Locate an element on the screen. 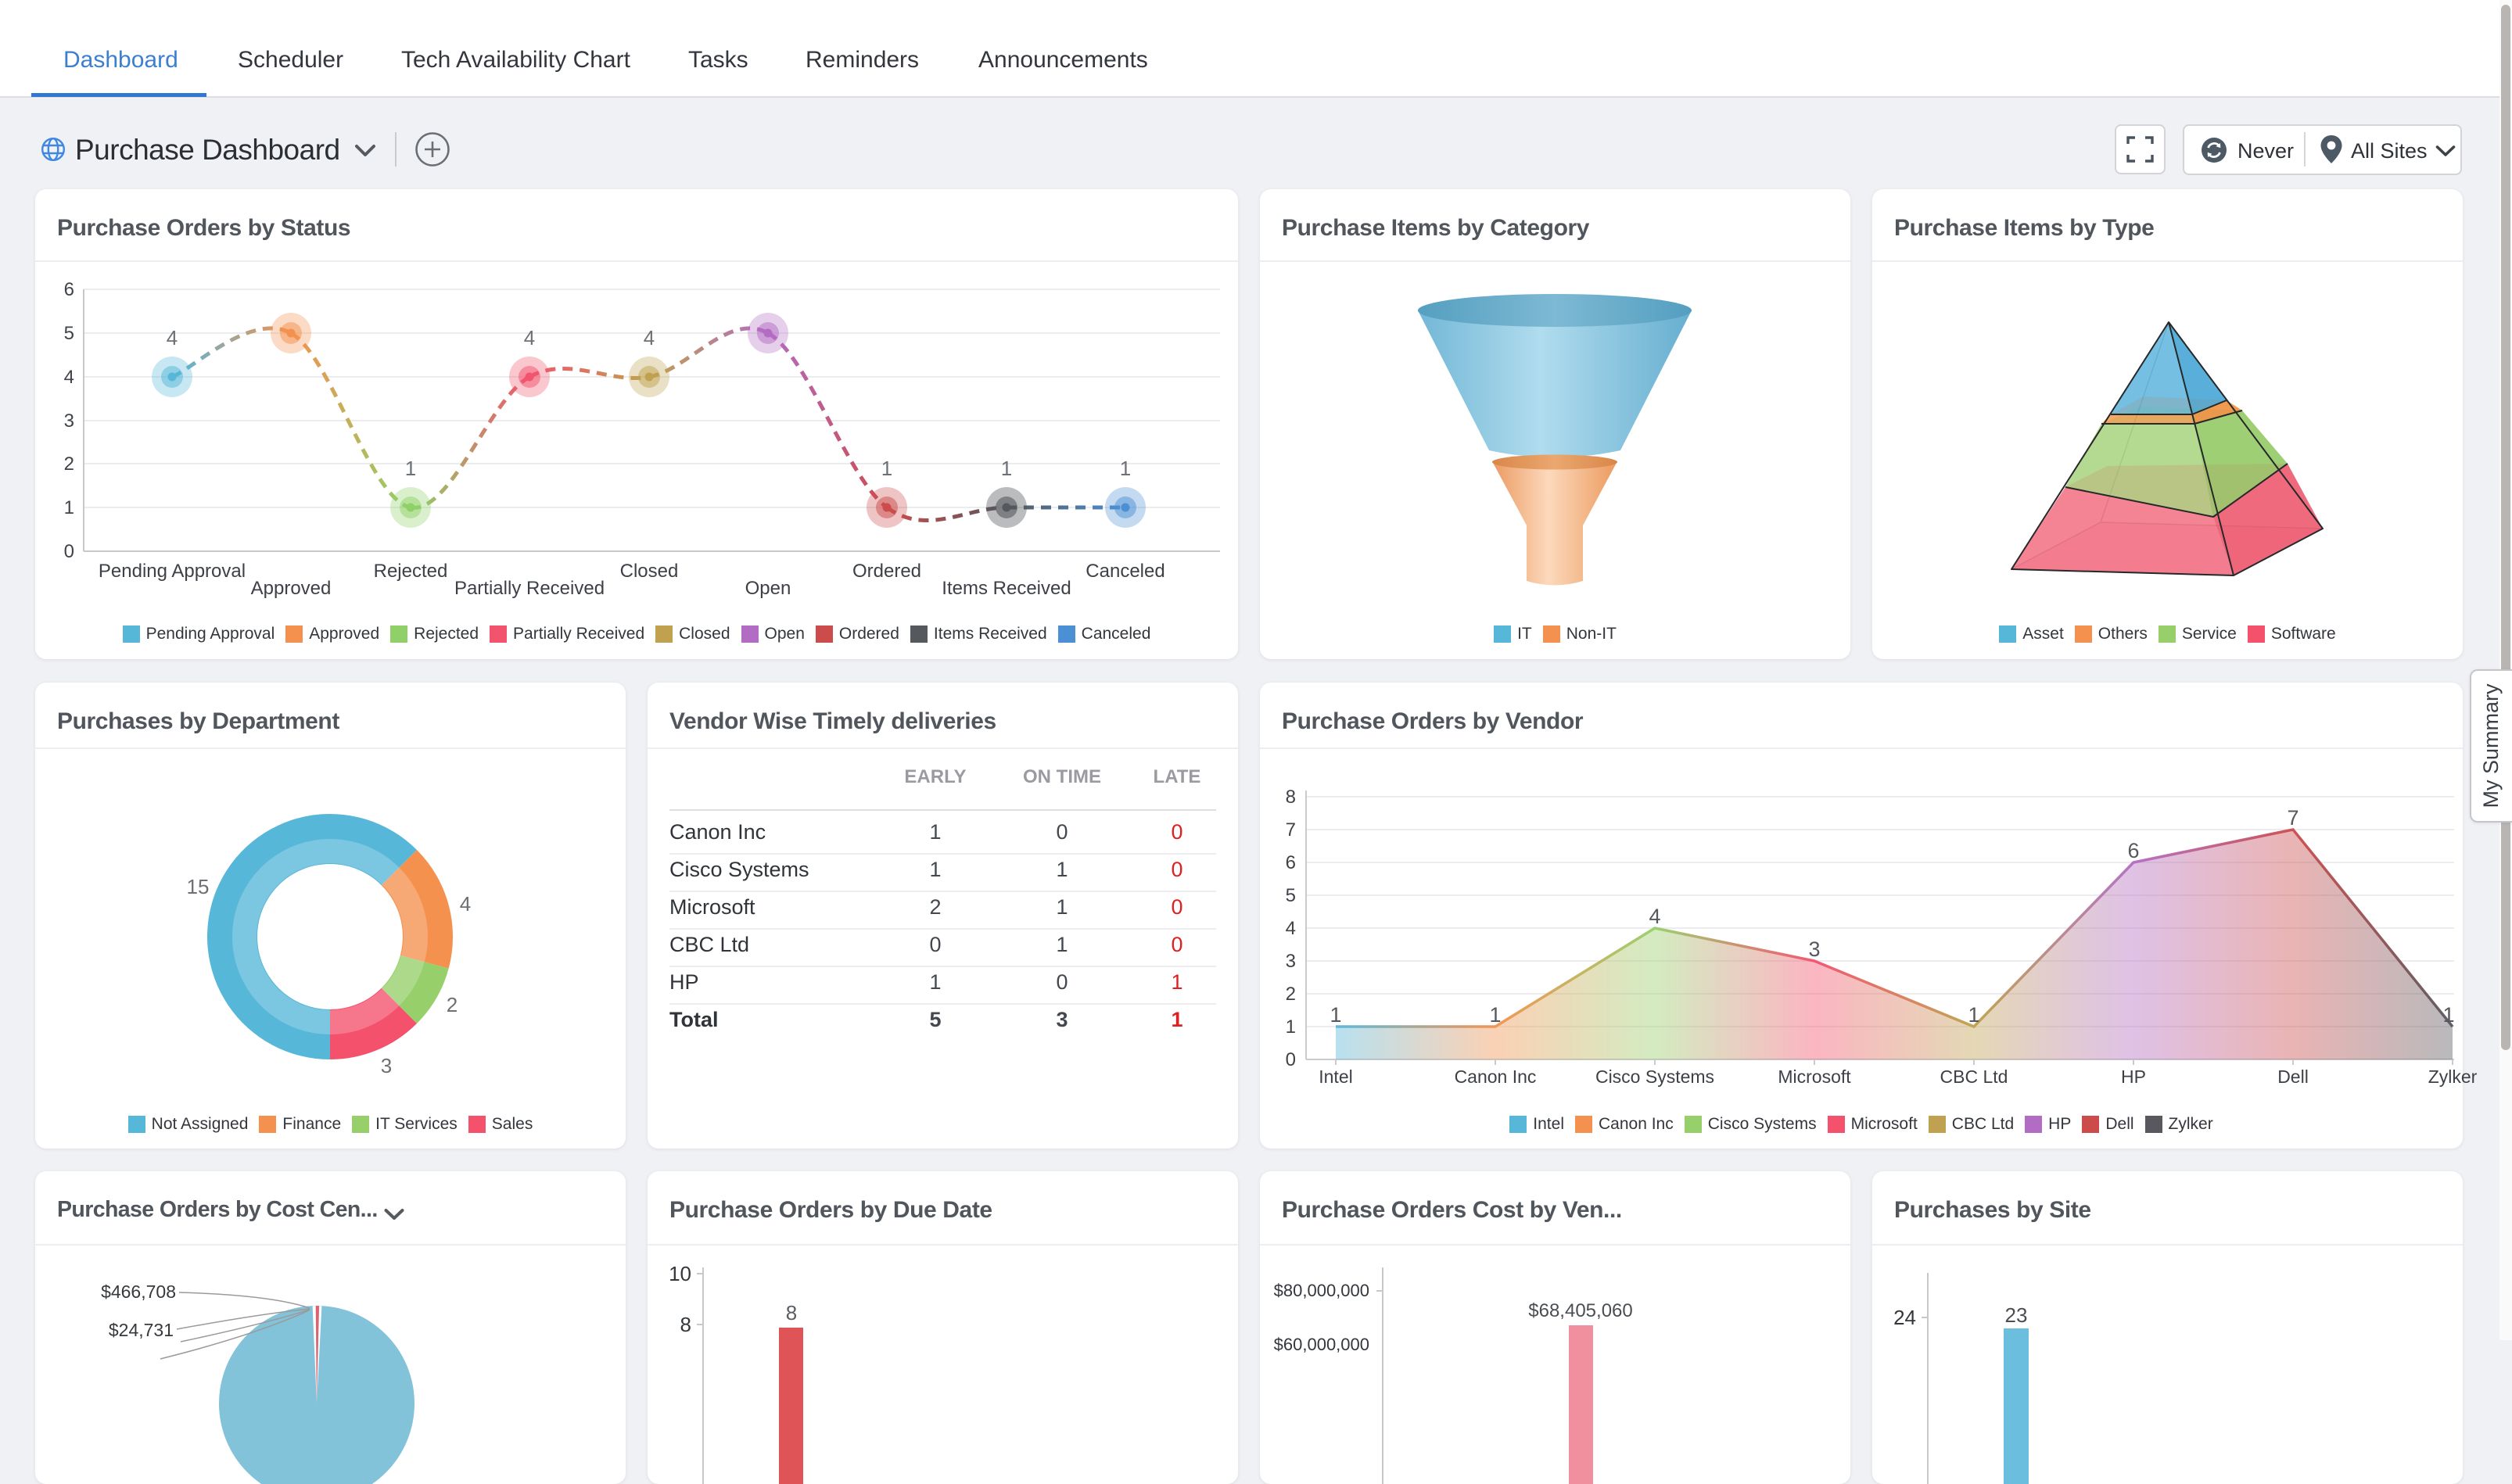  svg-text: Intel is located at coordinates (1335, 1076).